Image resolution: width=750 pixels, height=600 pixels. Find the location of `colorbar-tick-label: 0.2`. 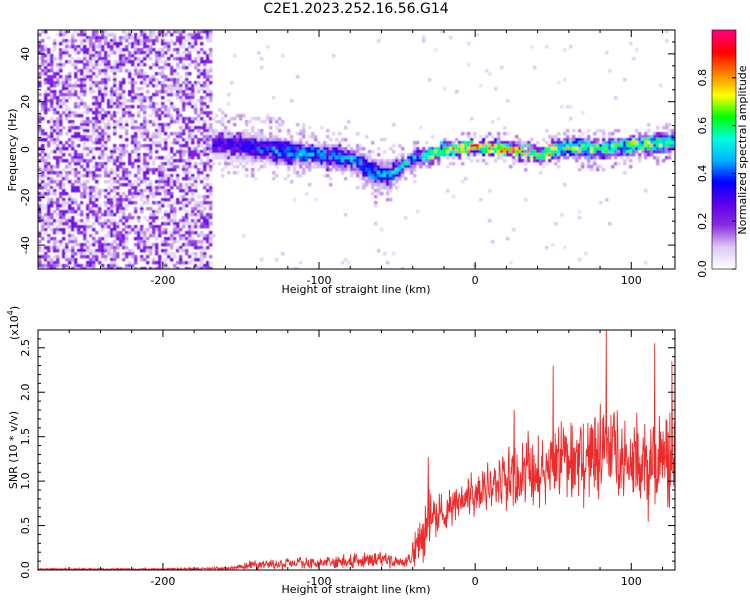

colorbar-tick-label: 0.2 is located at coordinates (702, 221).